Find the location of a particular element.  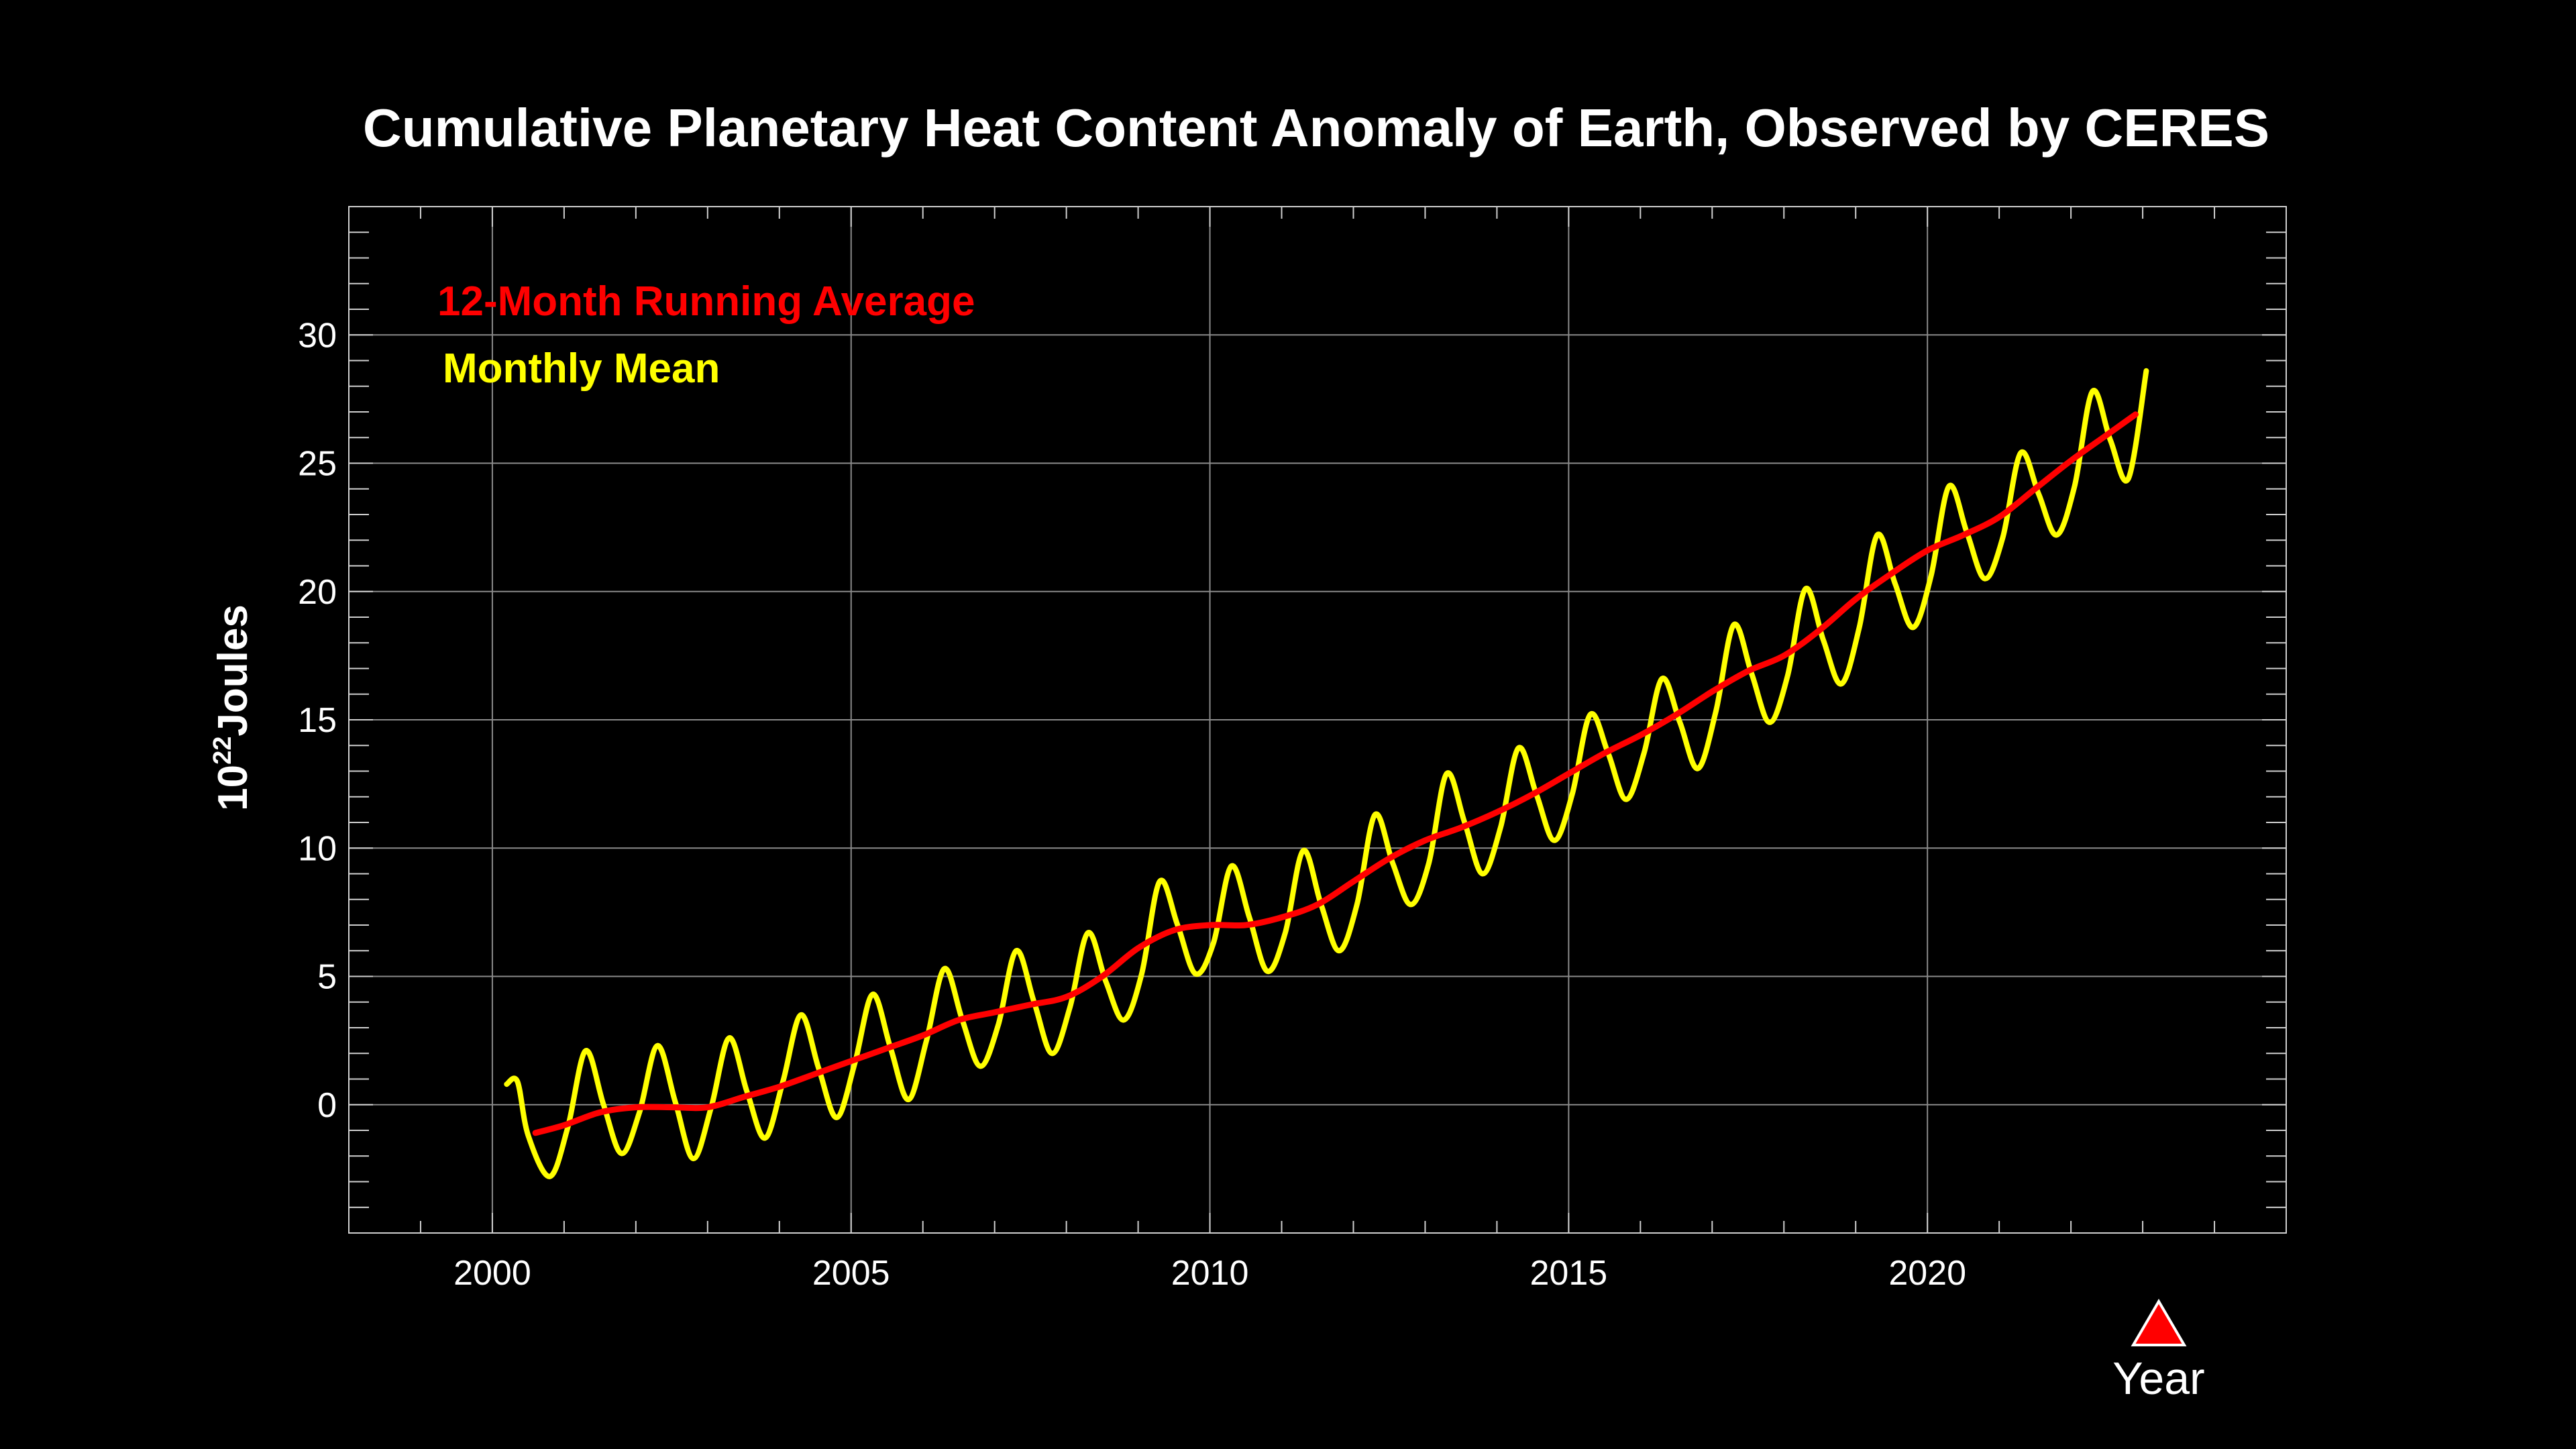

y-axis-label: 1022Joules is located at coordinates (232, 707).